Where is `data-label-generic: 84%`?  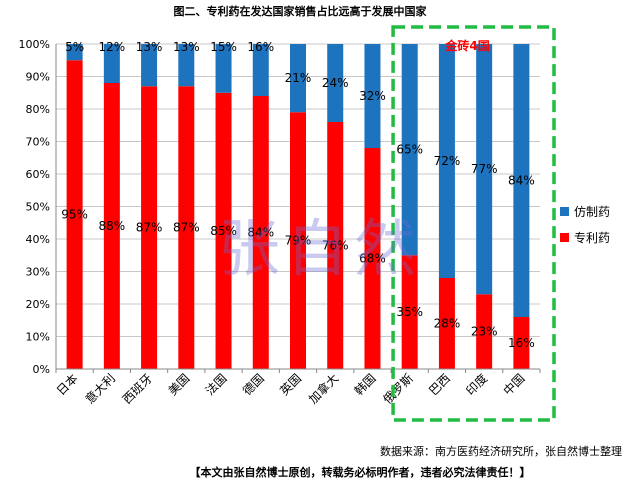 data-label-generic: 84% is located at coordinates (521, 181).